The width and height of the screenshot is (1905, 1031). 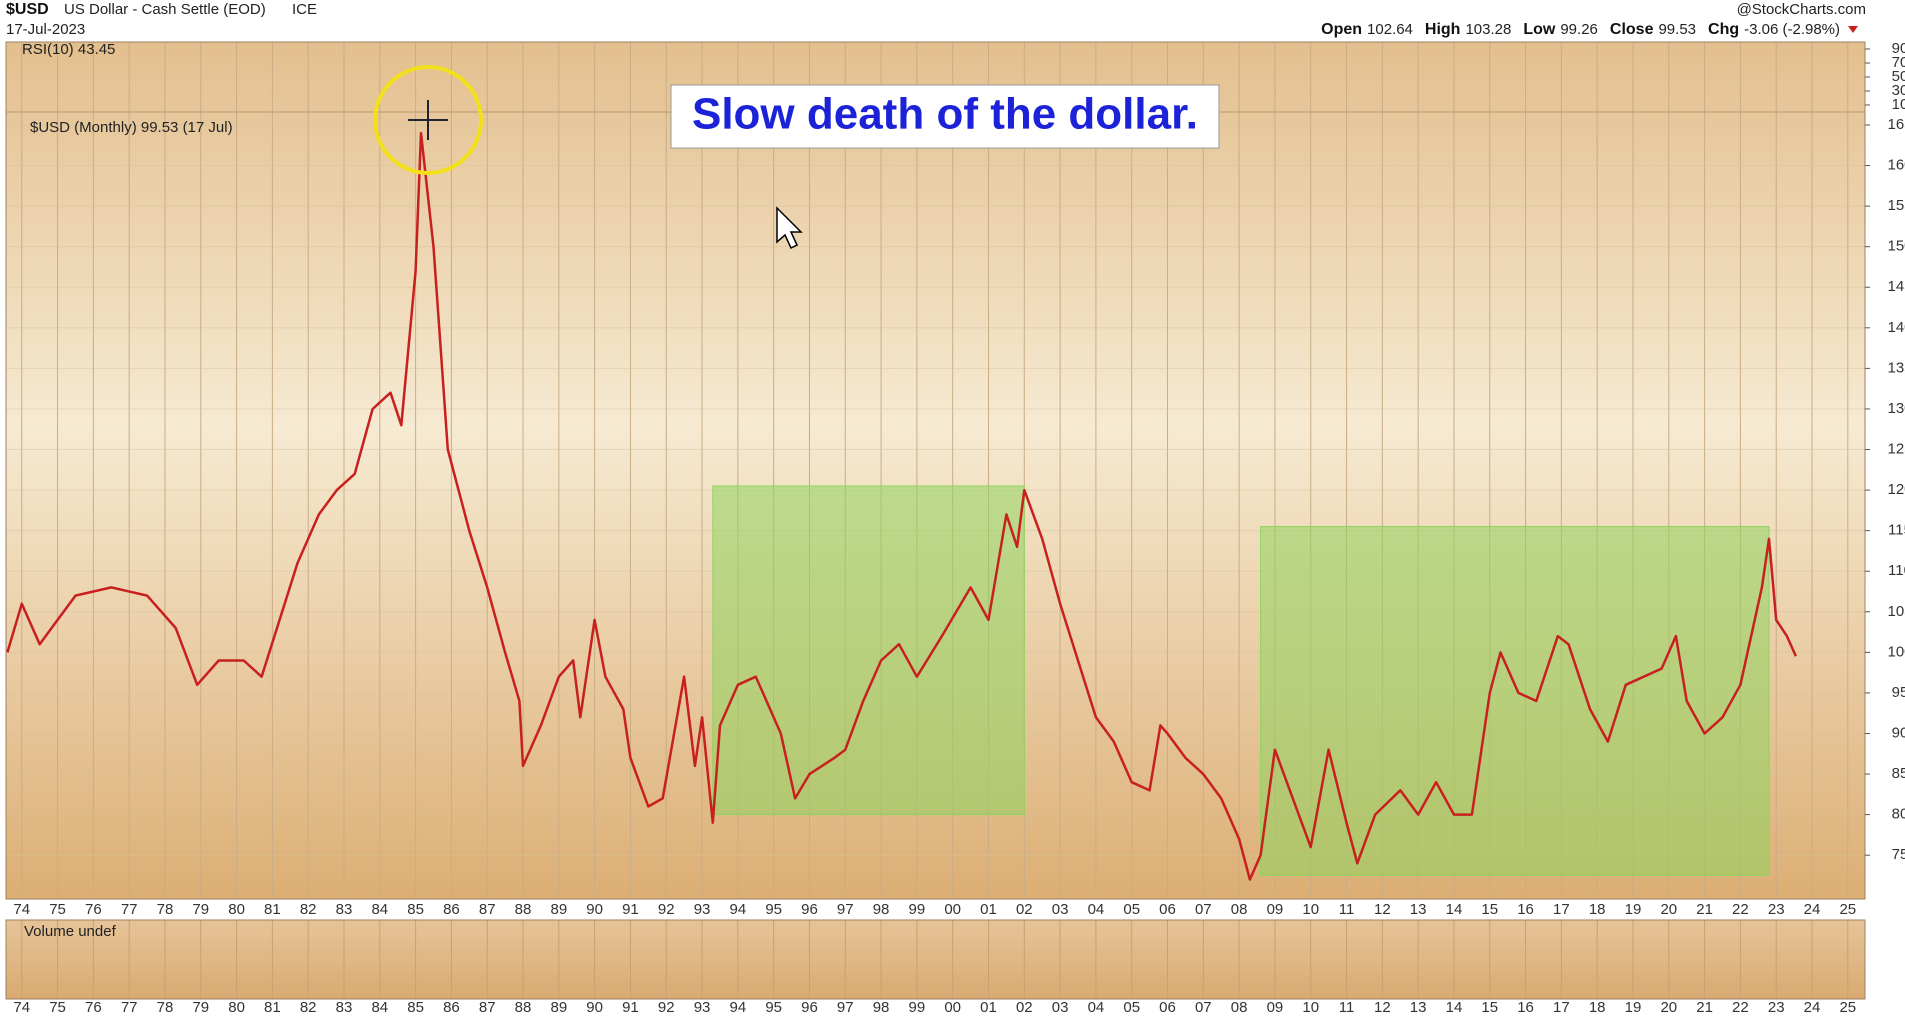 I want to click on y-tick-label: 140, so click(x=1896, y=327).